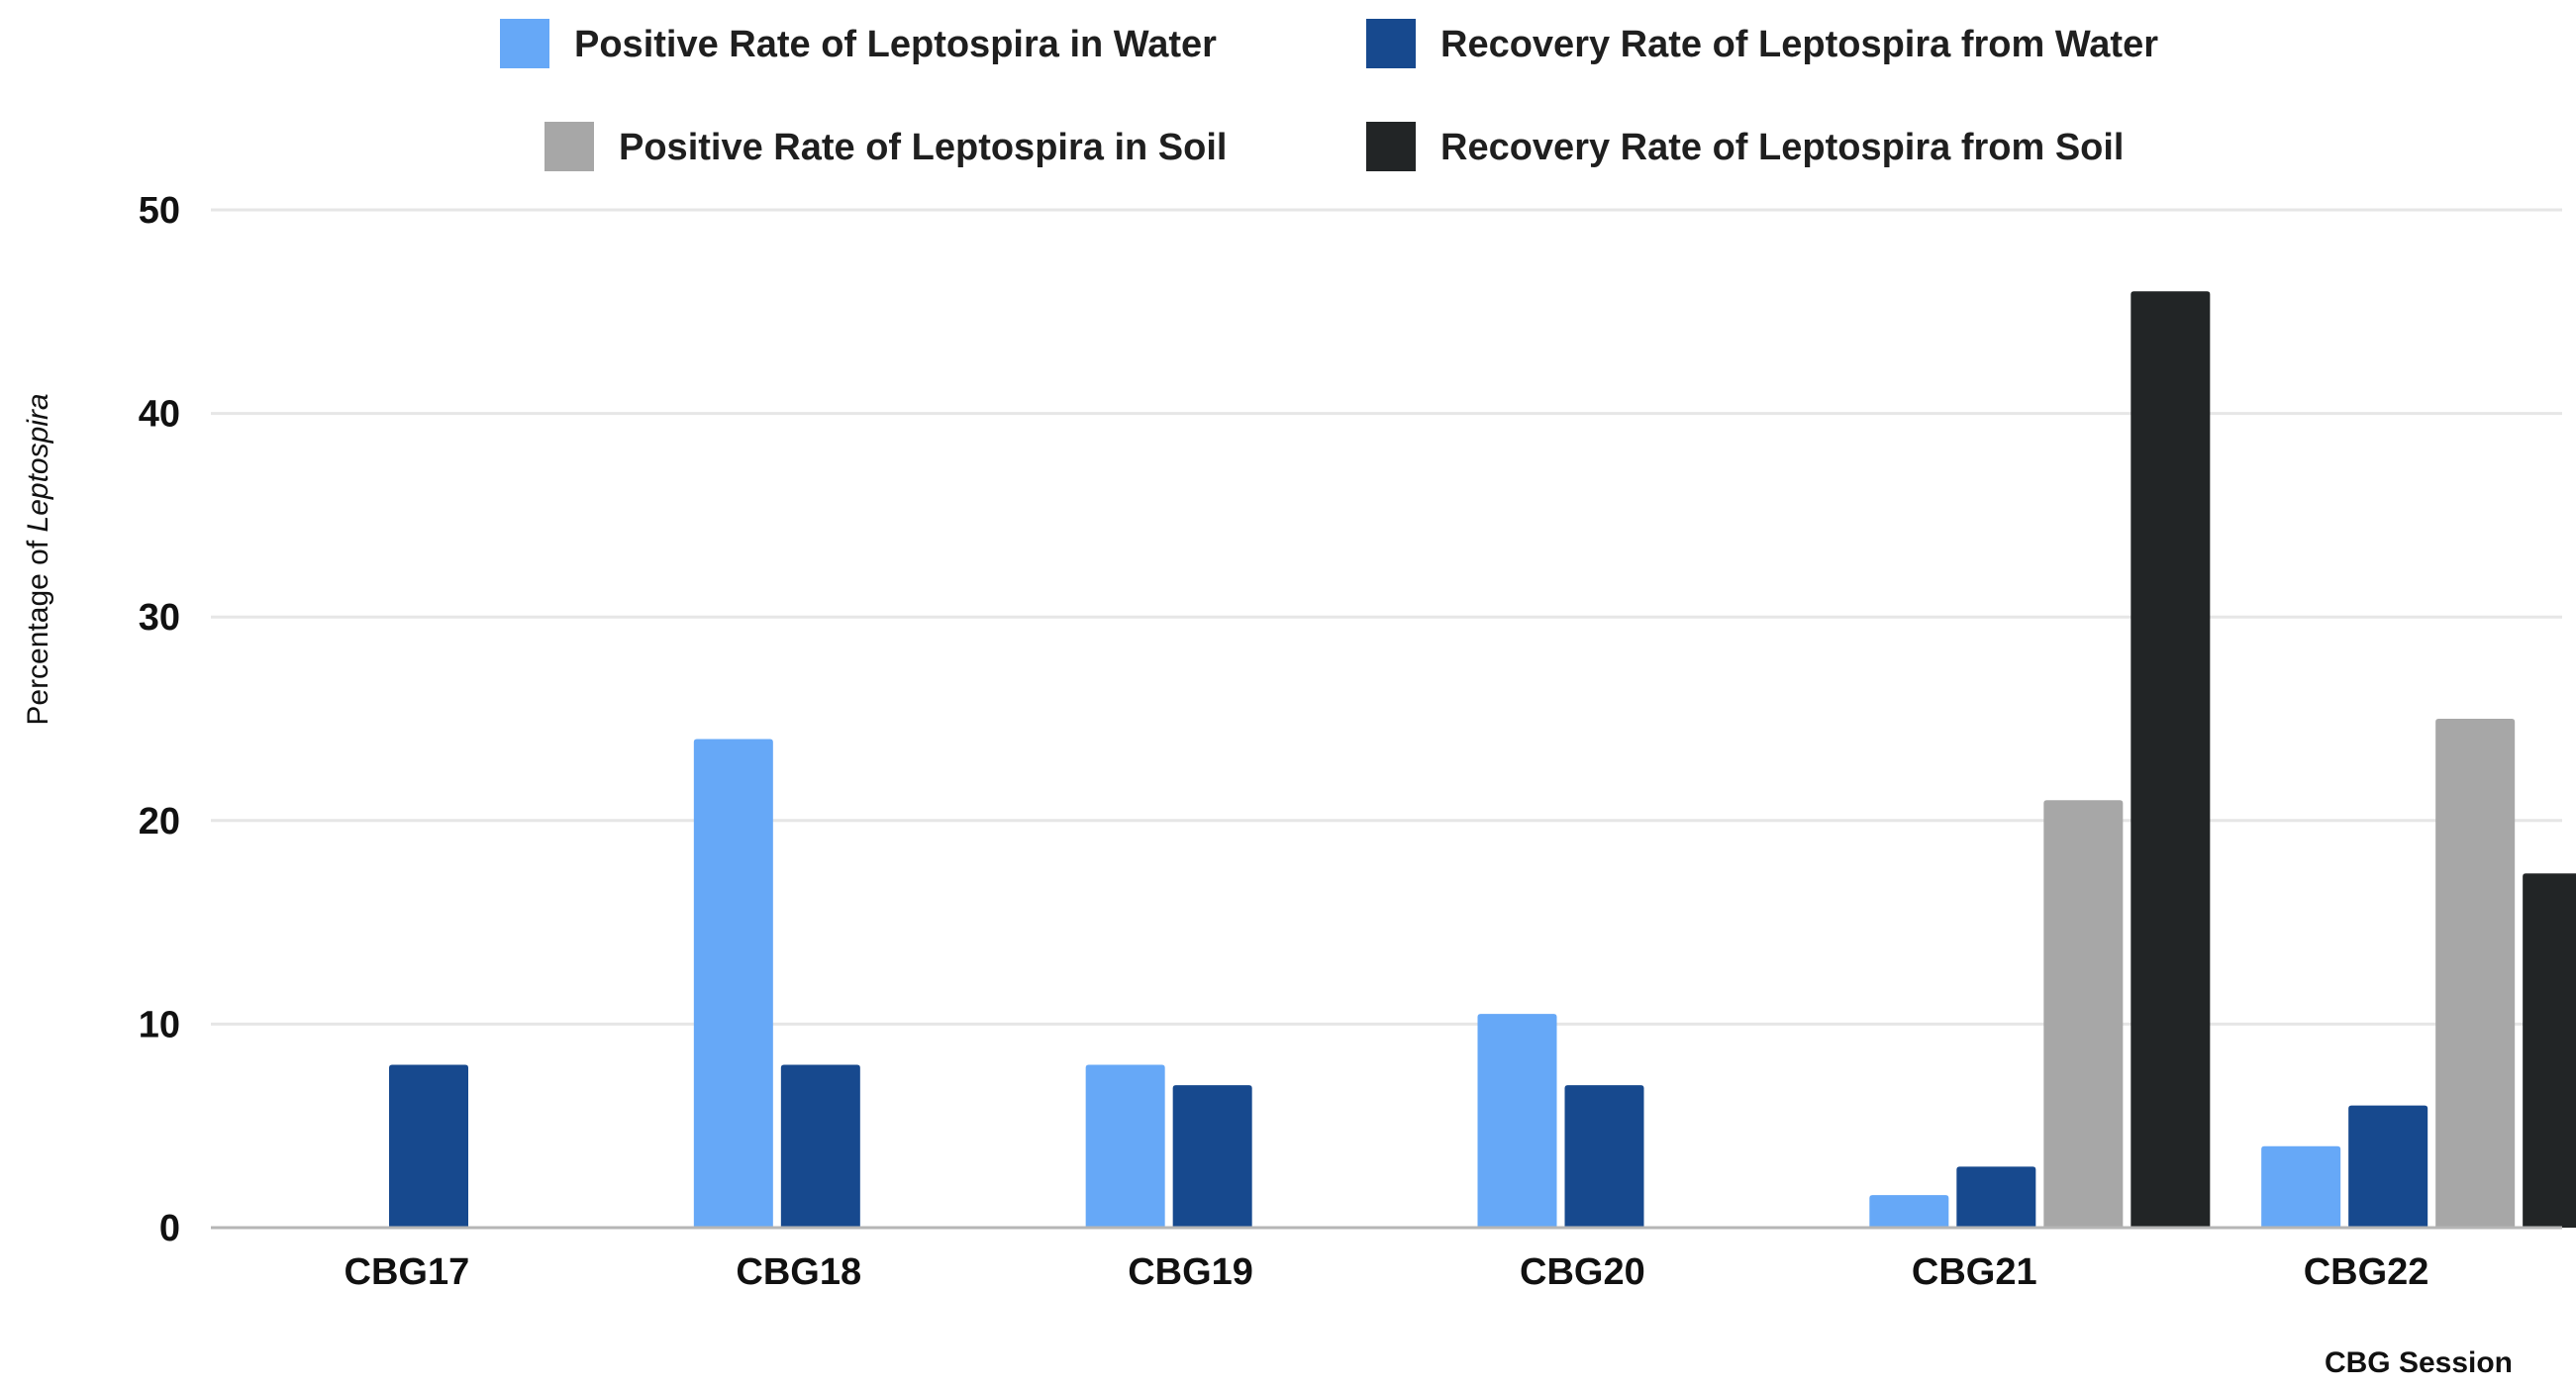  Describe the element at coordinates (798, 1272) in the screenshot. I see `x-tick-label: CBG18` at that location.